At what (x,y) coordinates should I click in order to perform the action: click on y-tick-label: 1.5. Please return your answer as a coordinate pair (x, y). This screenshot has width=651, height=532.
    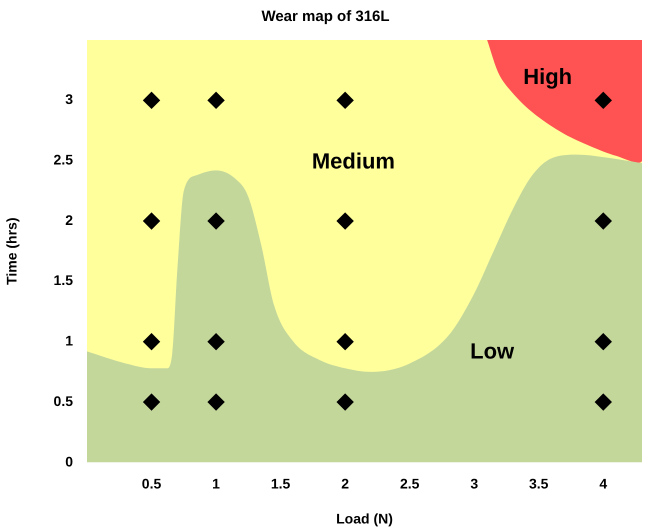
    Looking at the image, I should click on (64, 280).